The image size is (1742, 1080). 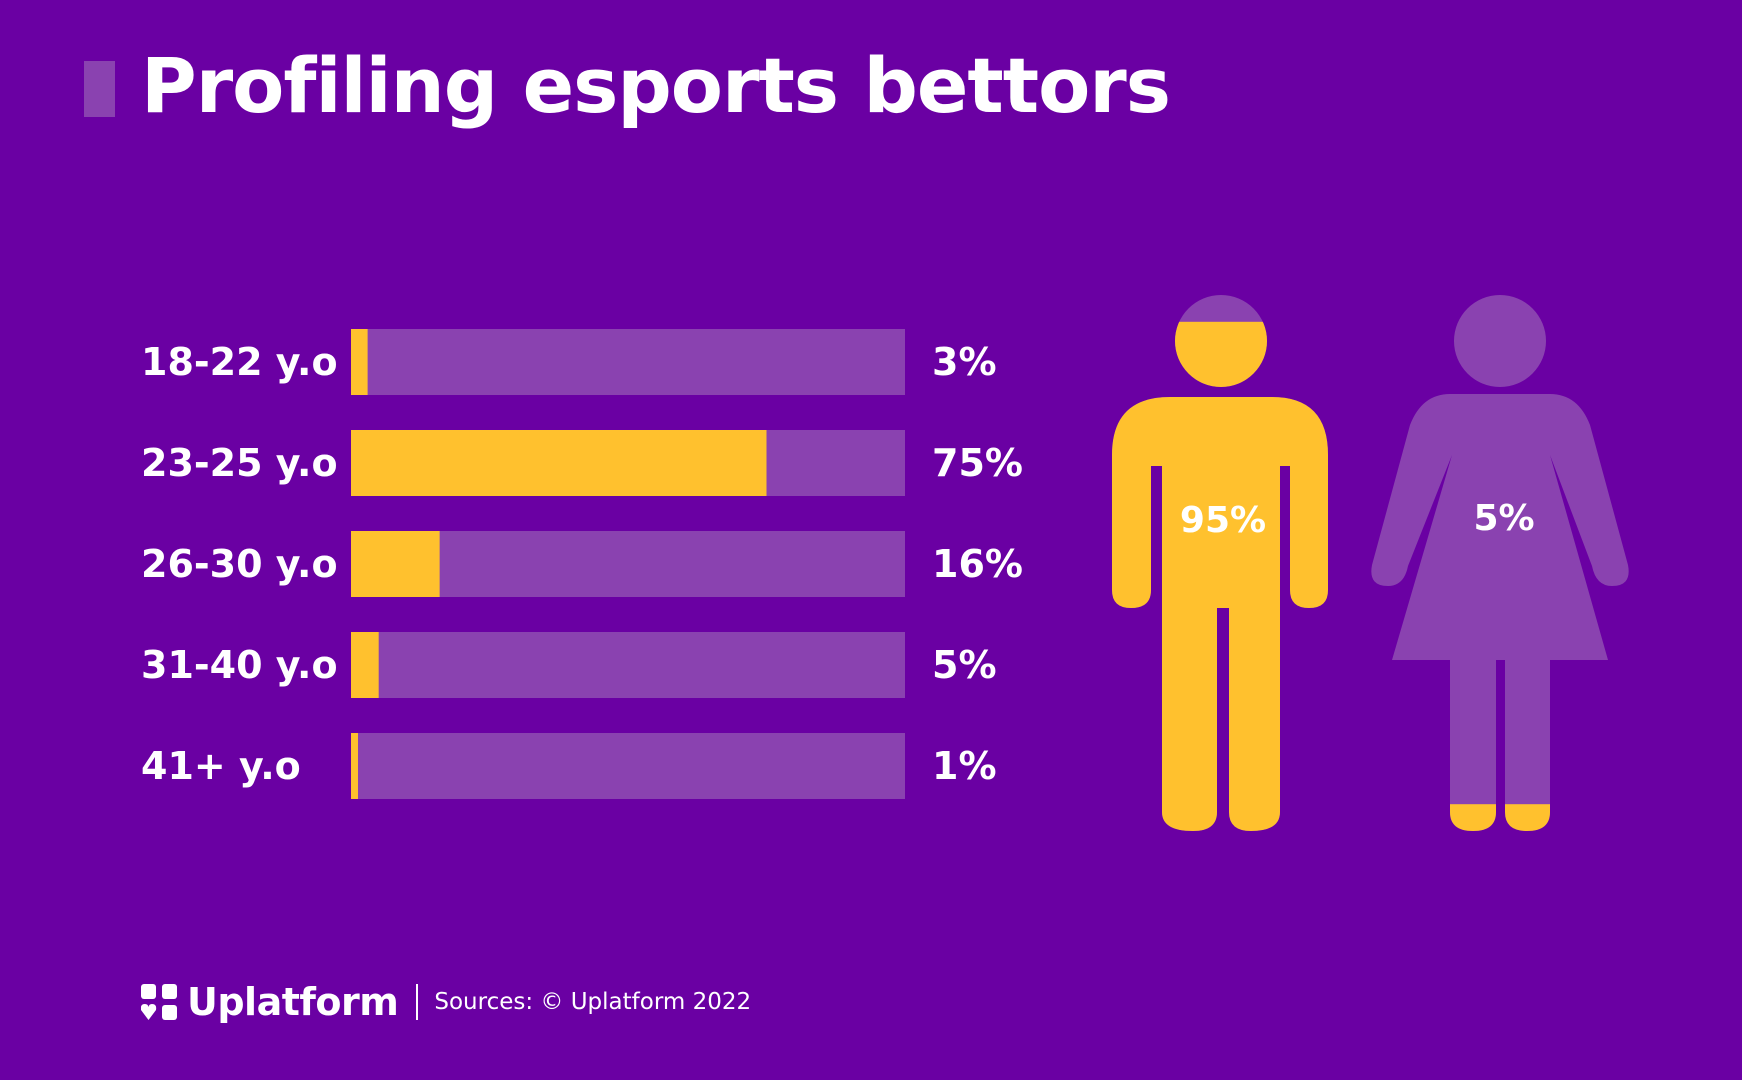 What do you see at coordinates (593, 1002) in the screenshot?
I see `source-note: Sources: © Uplatform 2022` at bounding box center [593, 1002].